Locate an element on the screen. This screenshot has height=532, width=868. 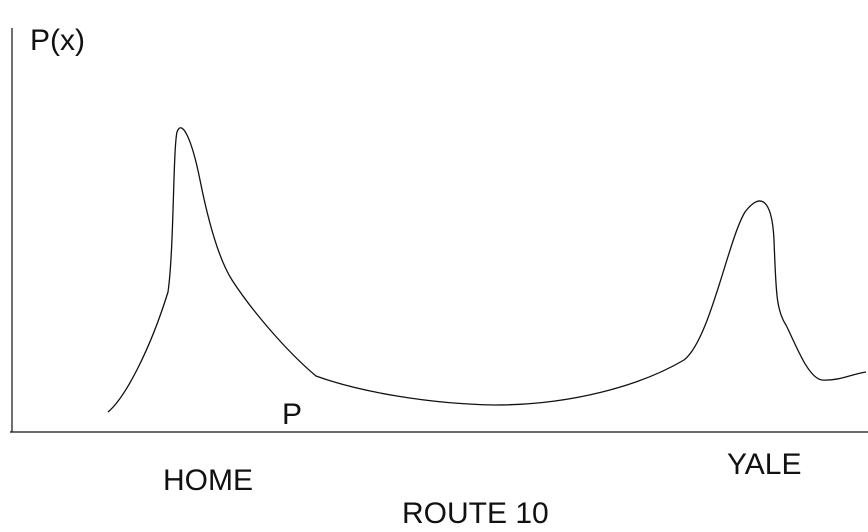
yale-label: YALE is located at coordinates (764, 464).